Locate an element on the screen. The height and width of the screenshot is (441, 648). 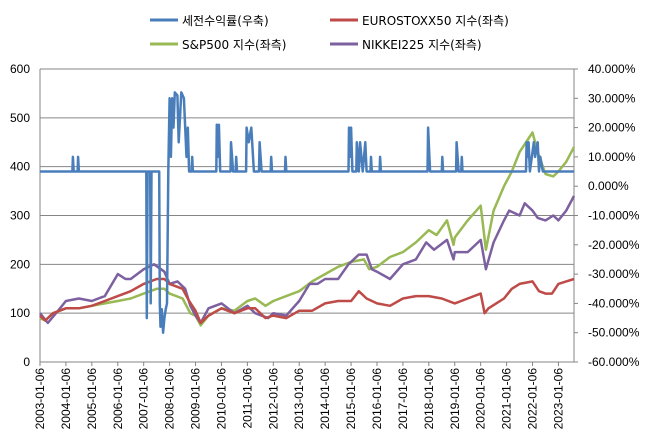
legend-label: 세전수익률(우축) is located at coordinates (225, 21).